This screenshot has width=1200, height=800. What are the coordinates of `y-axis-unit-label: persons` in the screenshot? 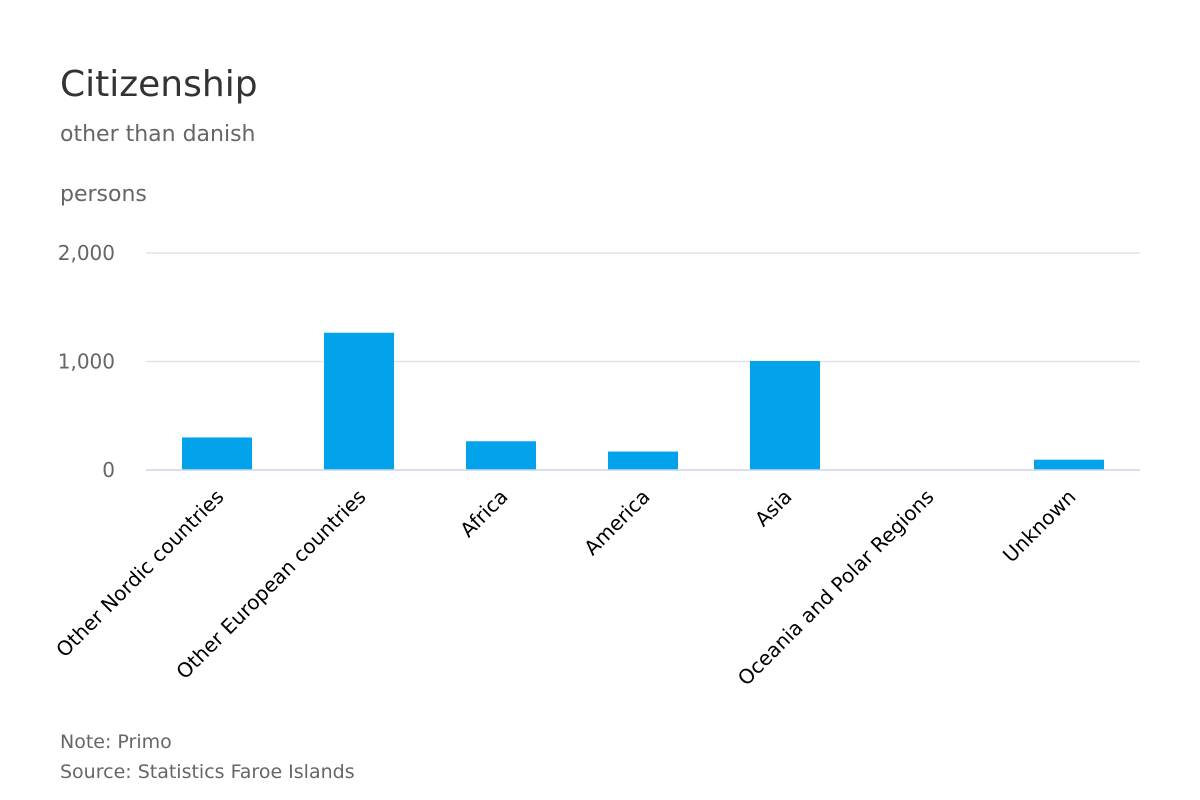 It's located at (103, 194).